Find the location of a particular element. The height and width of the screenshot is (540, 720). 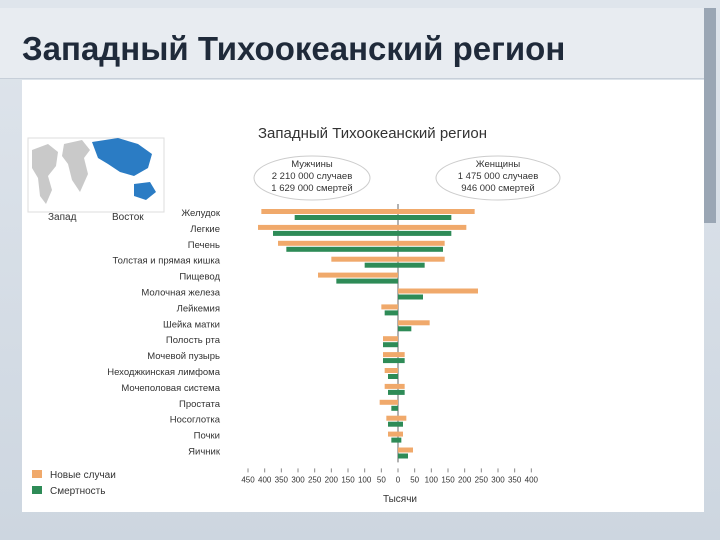

x-tick-label: 250 is located at coordinates (315, 479).